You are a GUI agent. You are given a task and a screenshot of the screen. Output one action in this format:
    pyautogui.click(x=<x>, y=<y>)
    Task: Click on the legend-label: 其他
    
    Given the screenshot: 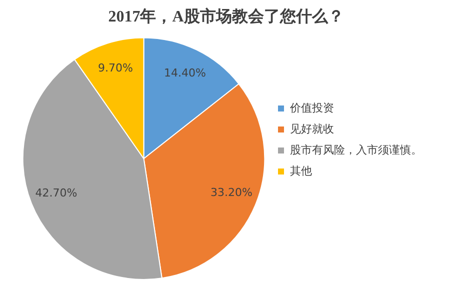 What is the action you would take?
    pyautogui.click(x=301, y=171)
    